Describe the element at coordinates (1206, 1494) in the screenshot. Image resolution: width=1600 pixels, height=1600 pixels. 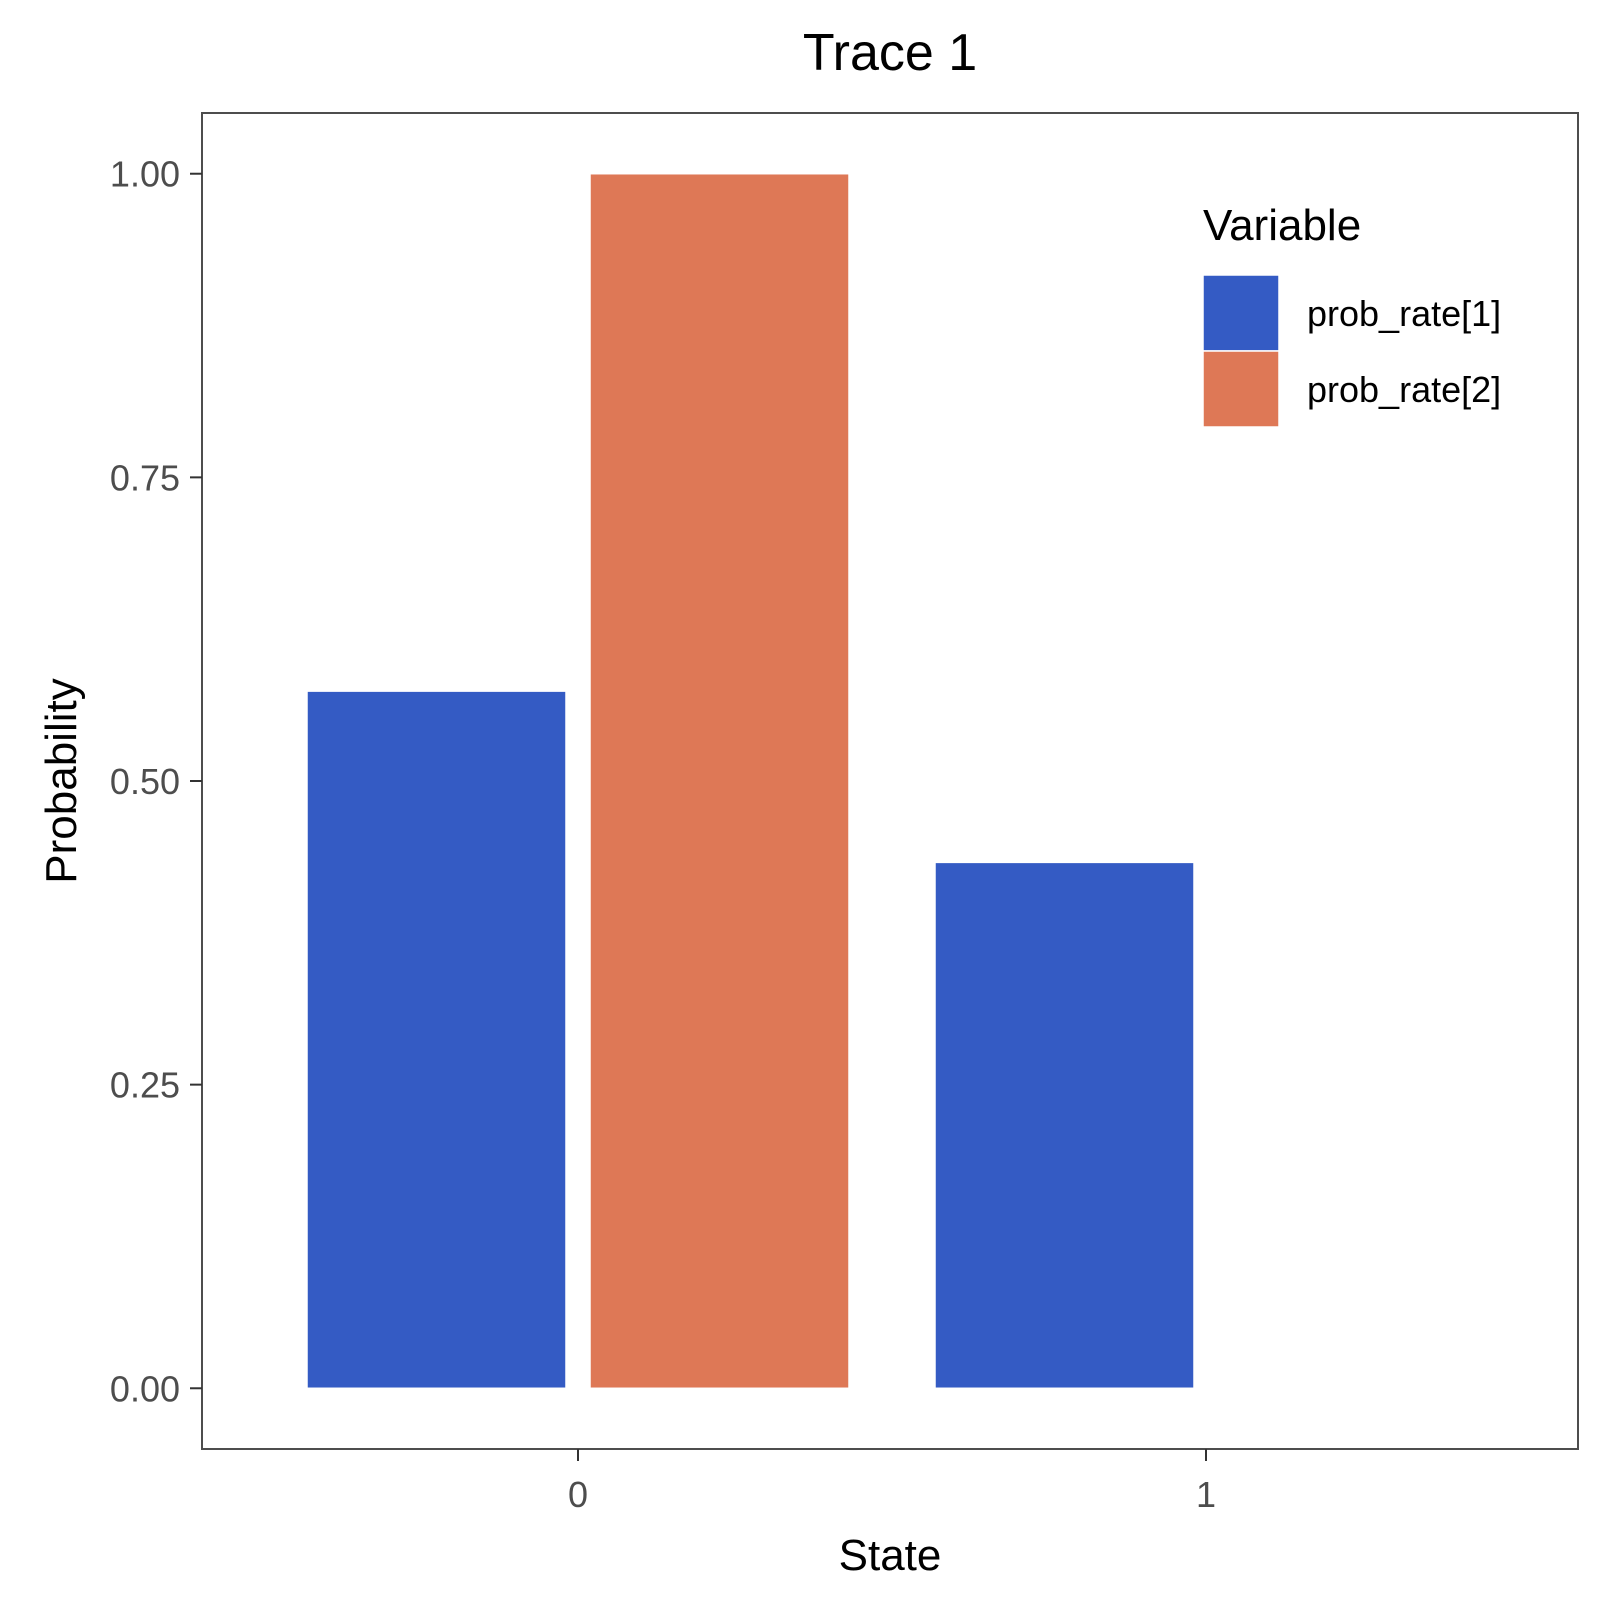
I see `x-tick-label: 1` at that location.